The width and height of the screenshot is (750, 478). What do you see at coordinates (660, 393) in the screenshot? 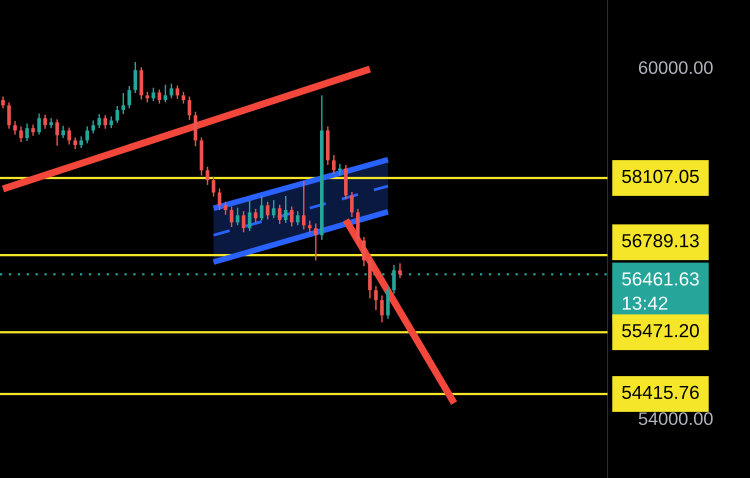
I see `ref-line-label: 54415.76` at bounding box center [660, 393].